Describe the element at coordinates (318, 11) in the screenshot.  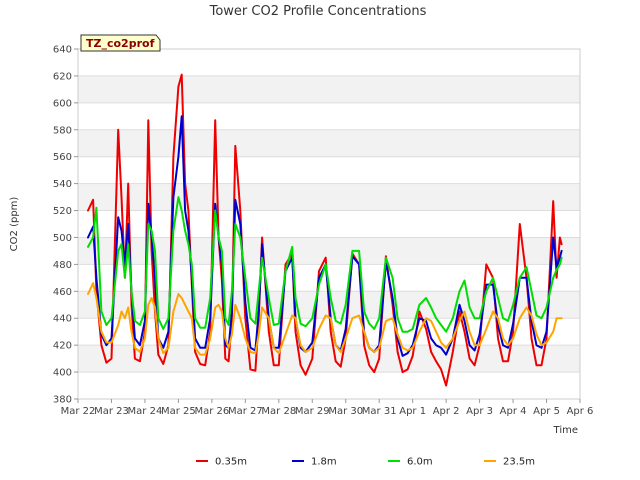
I see `chart-title: Tower CO2 Profile Concentrations` at that location.